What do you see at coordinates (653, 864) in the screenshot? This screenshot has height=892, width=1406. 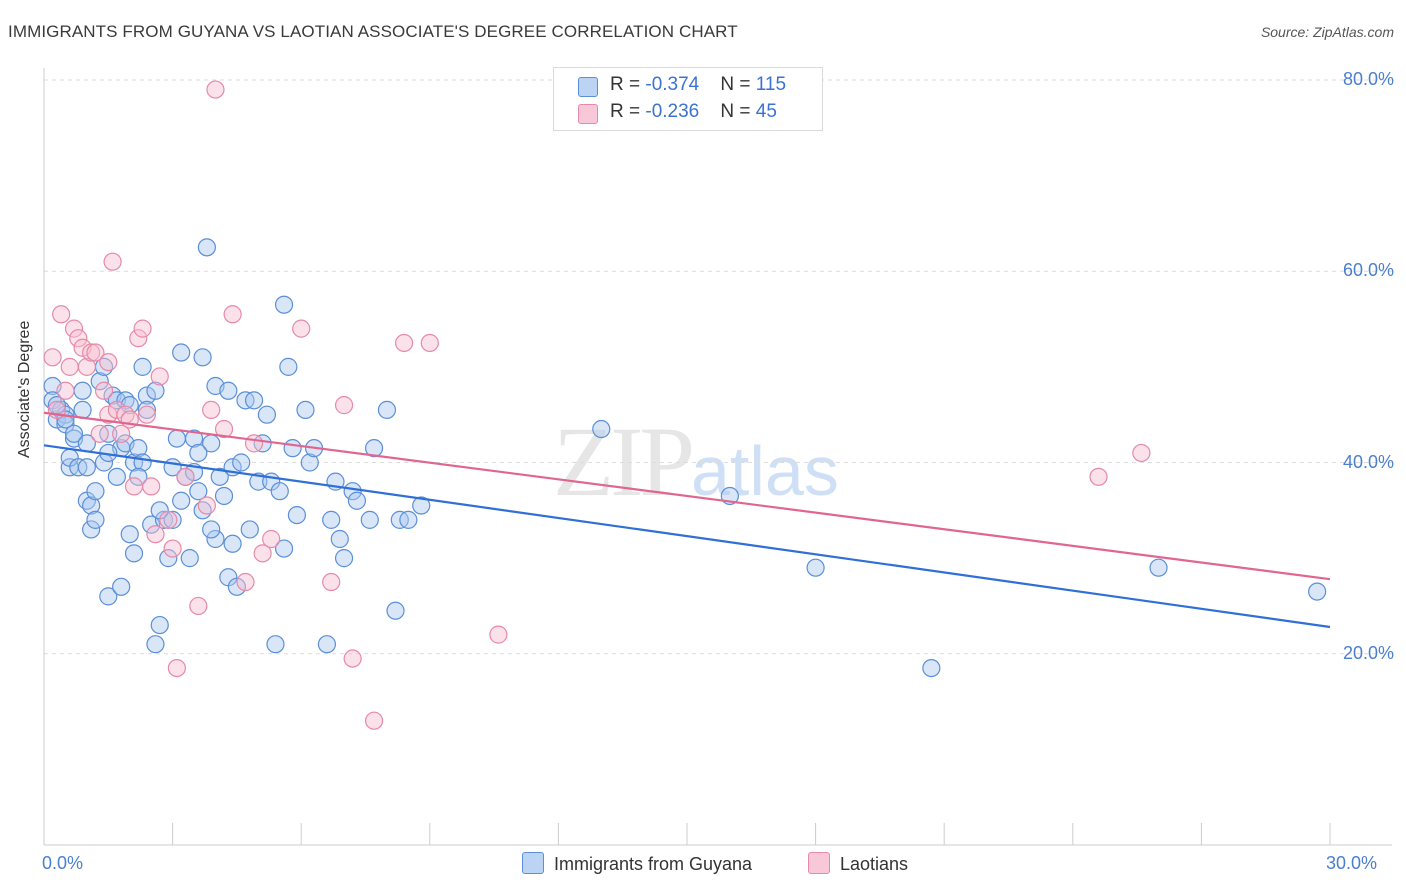 I see `legend-label-guyana: Immigrants from Guyana` at bounding box center [653, 864].